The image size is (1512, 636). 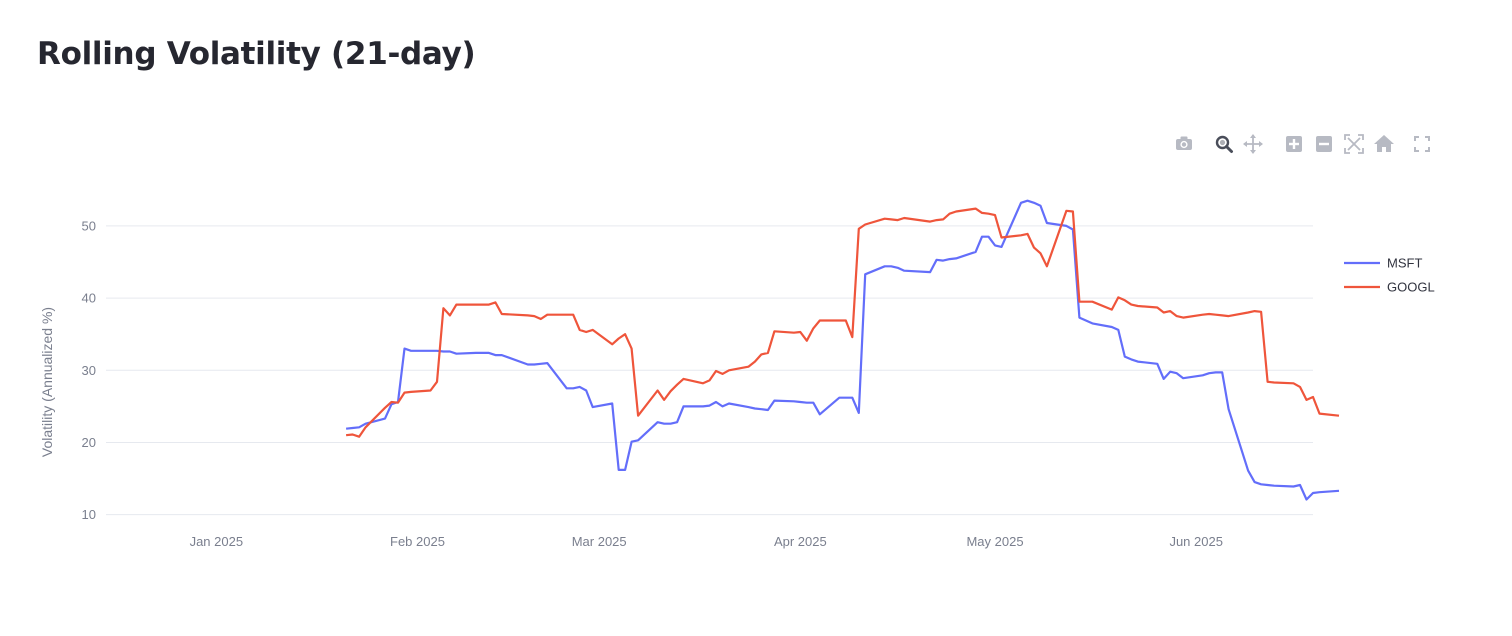 I want to click on zoom-out-icon, so click(x=1324, y=144).